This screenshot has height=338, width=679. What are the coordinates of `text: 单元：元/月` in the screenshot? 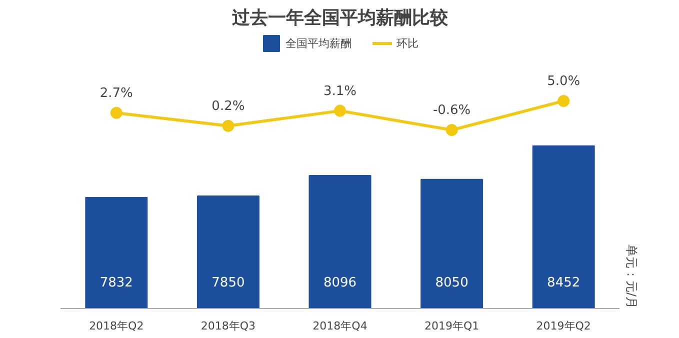 It's located at (631, 276).